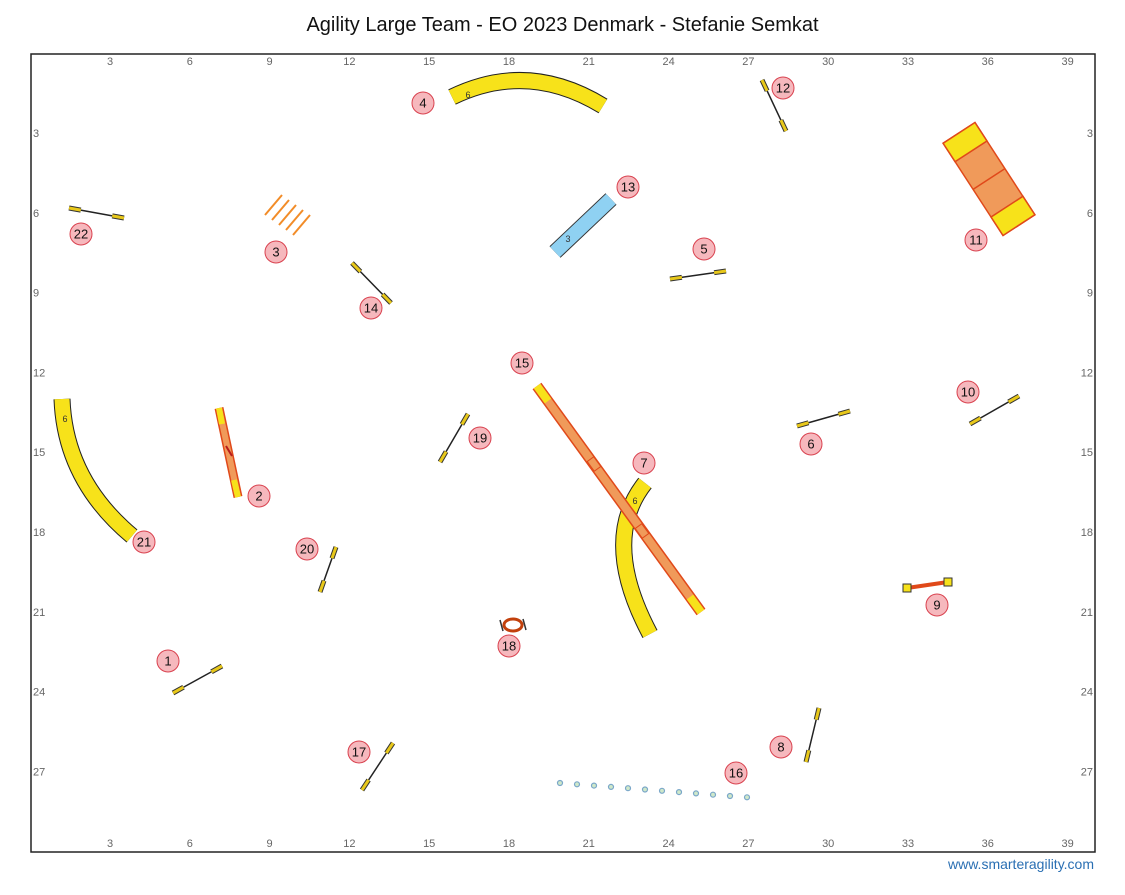 The width and height of the screenshot is (1125, 895). What do you see at coordinates (522, 363) in the screenshot?
I see `obstacle-number-15: 15` at bounding box center [522, 363].